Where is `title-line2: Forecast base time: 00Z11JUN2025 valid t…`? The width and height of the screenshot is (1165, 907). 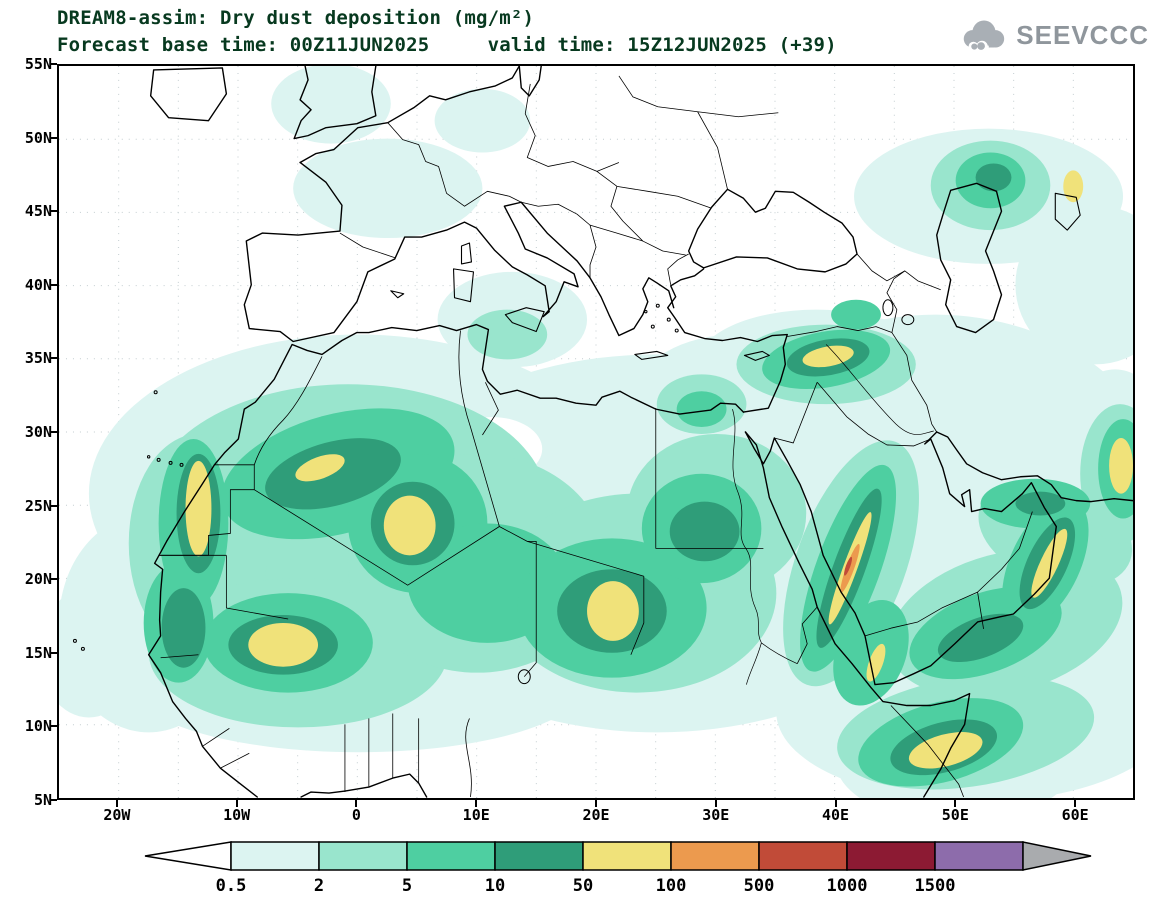 title-line2: Forecast base time: 00Z11JUN2025 valid t… is located at coordinates (447, 45).